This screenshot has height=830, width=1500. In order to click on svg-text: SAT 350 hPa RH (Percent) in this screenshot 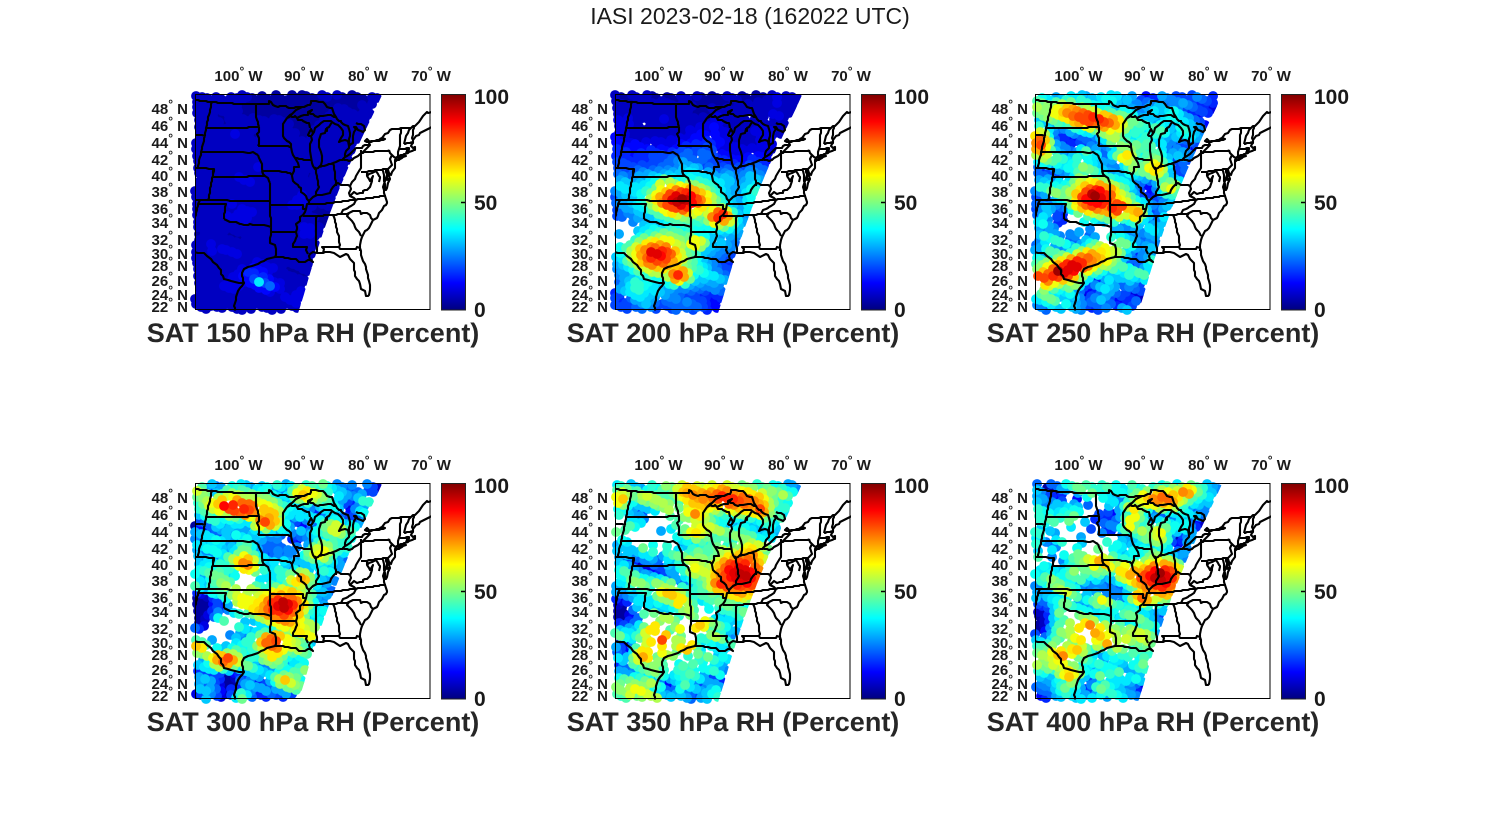, I will do `click(733, 722)`.